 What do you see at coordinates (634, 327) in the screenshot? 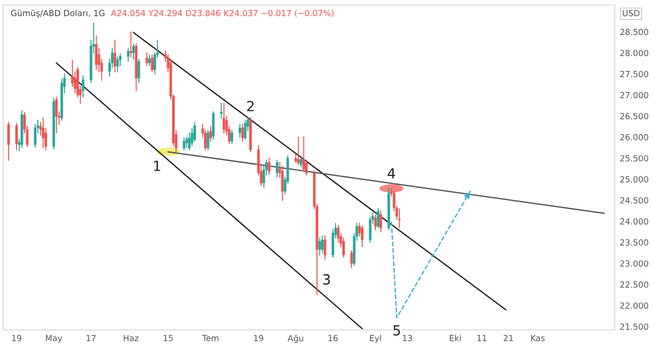
I see `y-tick-label: 21.500` at bounding box center [634, 327].